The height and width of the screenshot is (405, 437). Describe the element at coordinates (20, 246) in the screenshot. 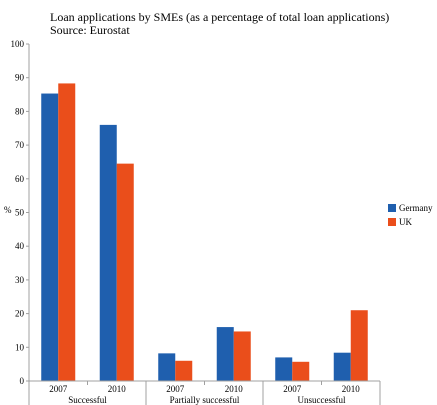

I see `y-tick-label: 40` at that location.